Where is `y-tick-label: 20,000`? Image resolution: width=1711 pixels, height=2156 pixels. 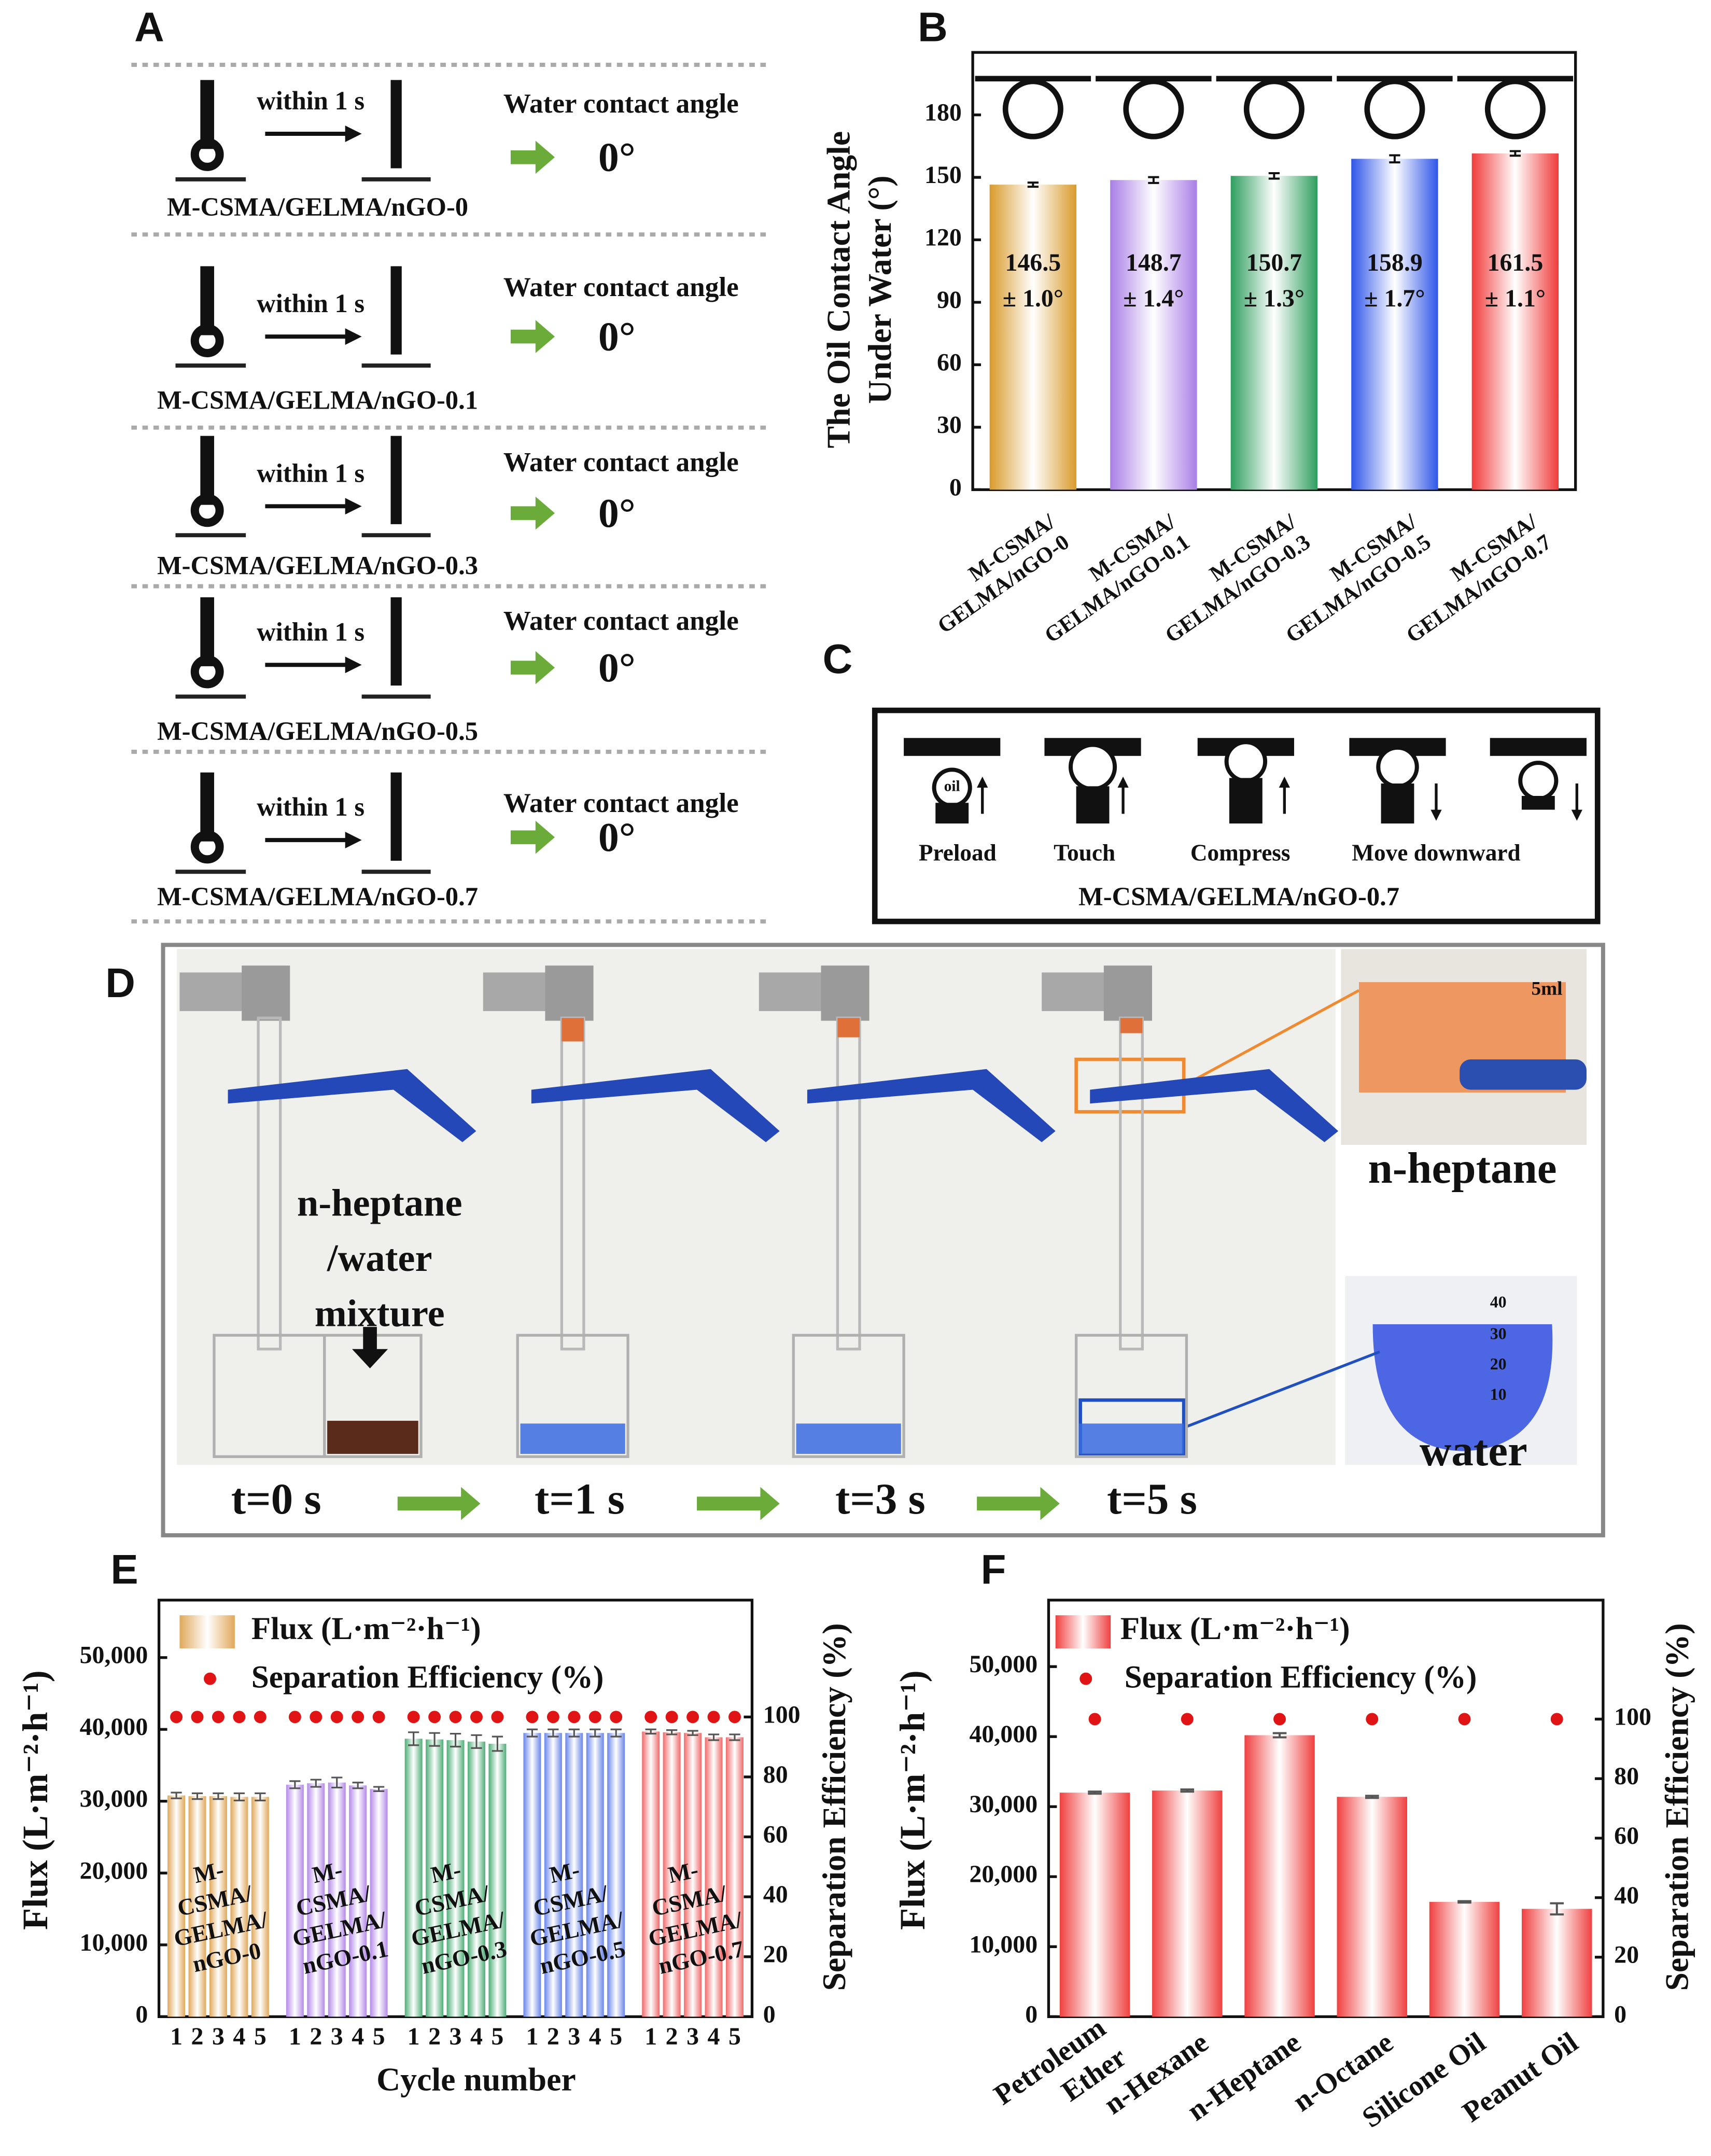 y-tick-label: 20,000 is located at coordinates (114, 1870).